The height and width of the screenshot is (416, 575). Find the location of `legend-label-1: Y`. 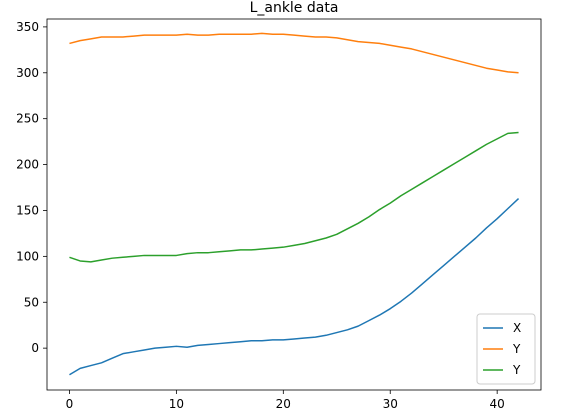

legend-label-1: Y is located at coordinates (516, 349).